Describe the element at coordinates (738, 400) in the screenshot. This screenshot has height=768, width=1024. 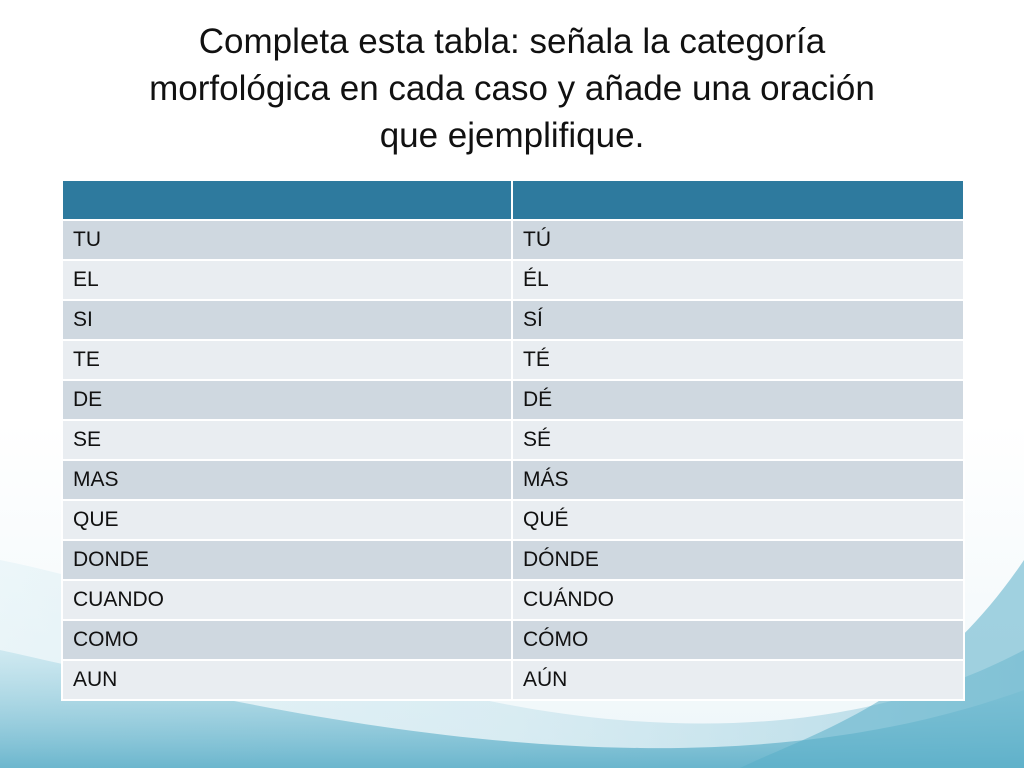
I see `table-cell-accented: DÉ` at that location.